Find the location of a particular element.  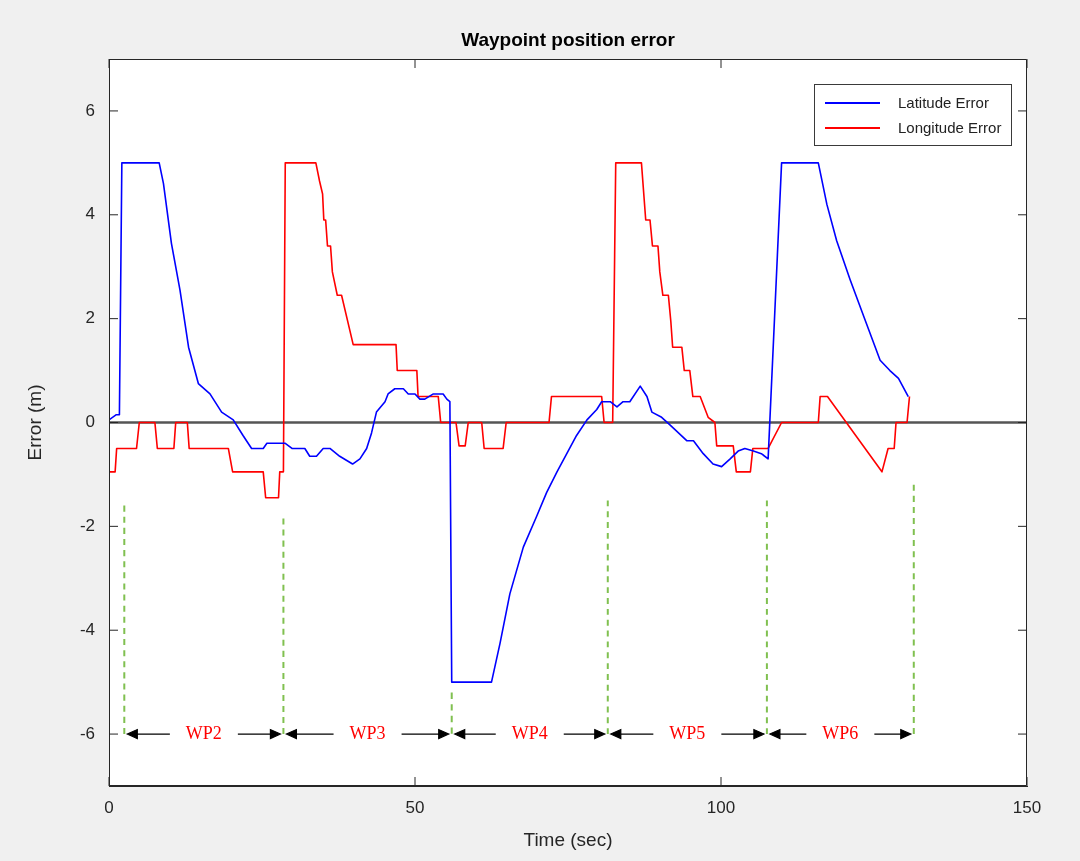

x-axis-title: Time (sec) is located at coordinates (568, 840).